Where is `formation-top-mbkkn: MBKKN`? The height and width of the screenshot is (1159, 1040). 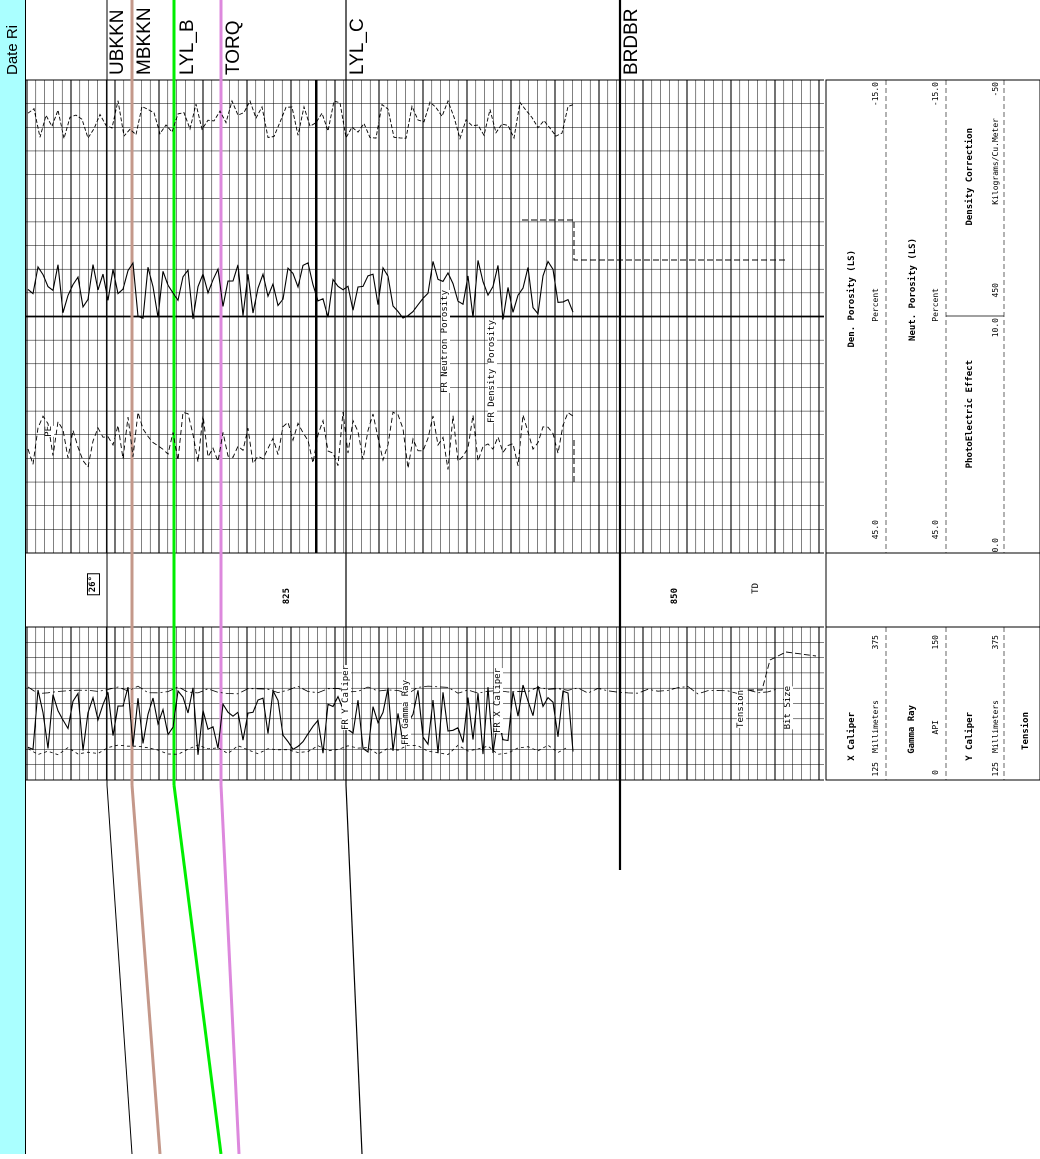
formation-top-mbkkn: MBKKN is located at coordinates (144, 41).